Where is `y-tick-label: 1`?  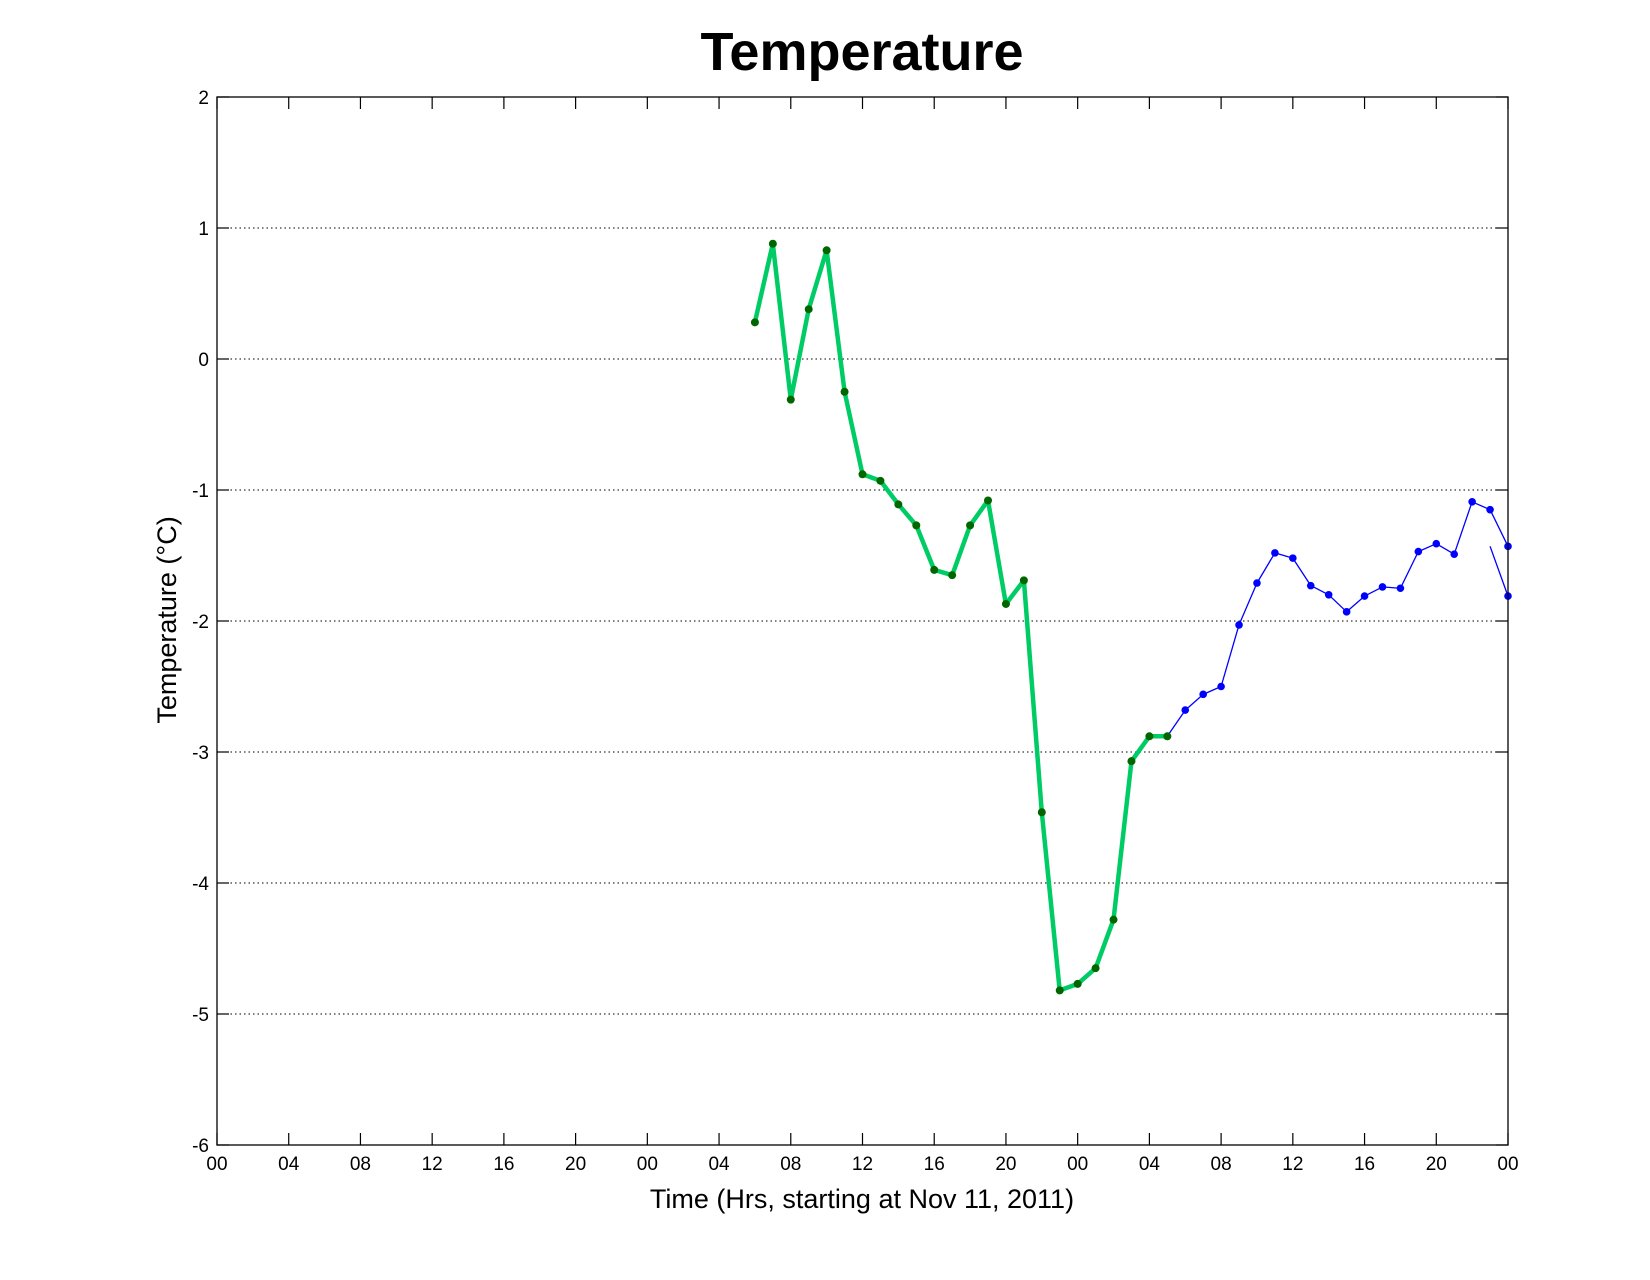
y-tick-label: 1 is located at coordinates (203, 229).